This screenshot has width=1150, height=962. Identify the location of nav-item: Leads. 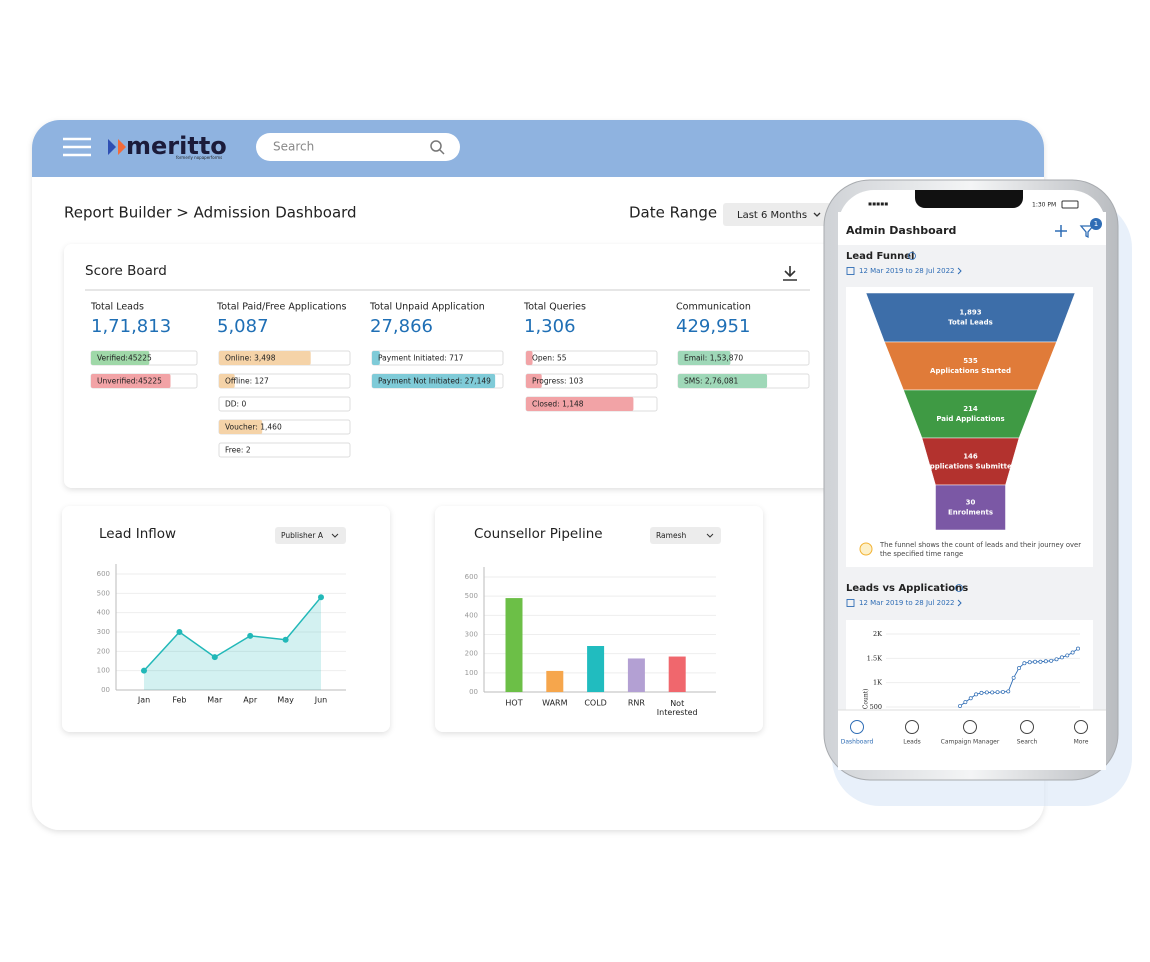
(912, 733).